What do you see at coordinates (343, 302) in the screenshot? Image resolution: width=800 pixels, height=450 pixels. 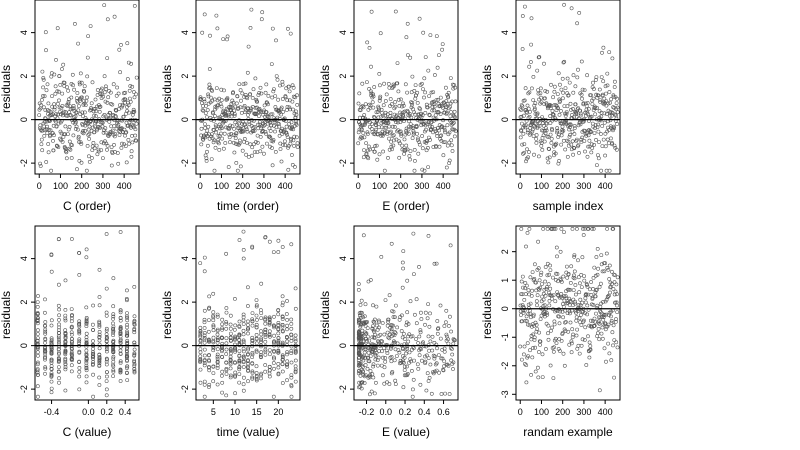 I see `y-tick-label: 2` at bounding box center [343, 302].